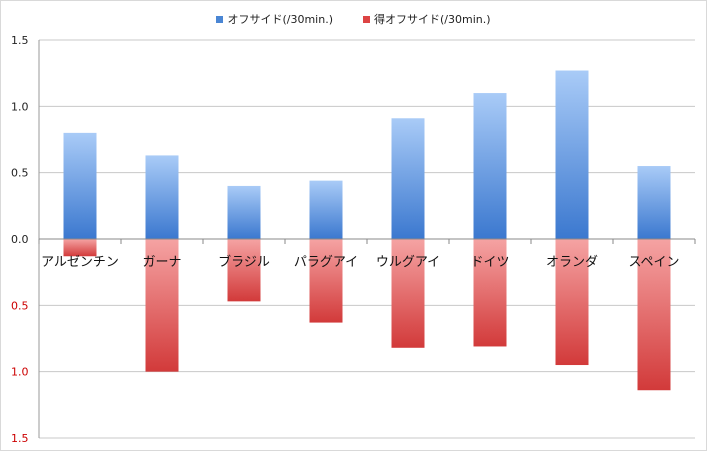 This screenshot has width=707, height=451. I want to click on category-label: オランダ, so click(572, 262).